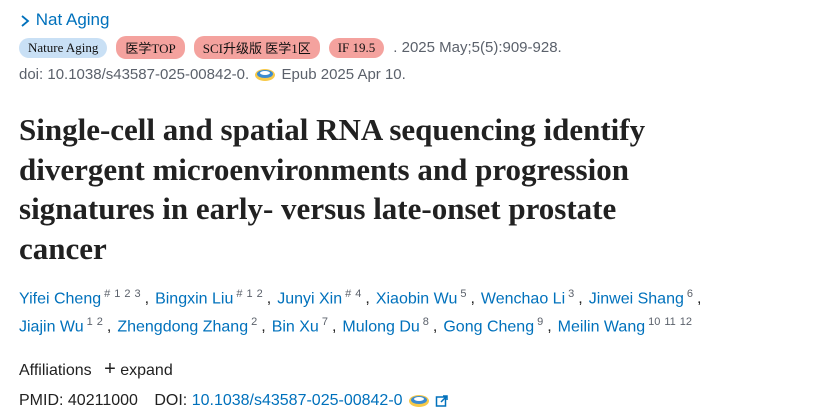 The width and height of the screenshot is (818, 417). Describe the element at coordinates (601, 327) in the screenshot. I see `author-name: Meilin Wang` at that location.